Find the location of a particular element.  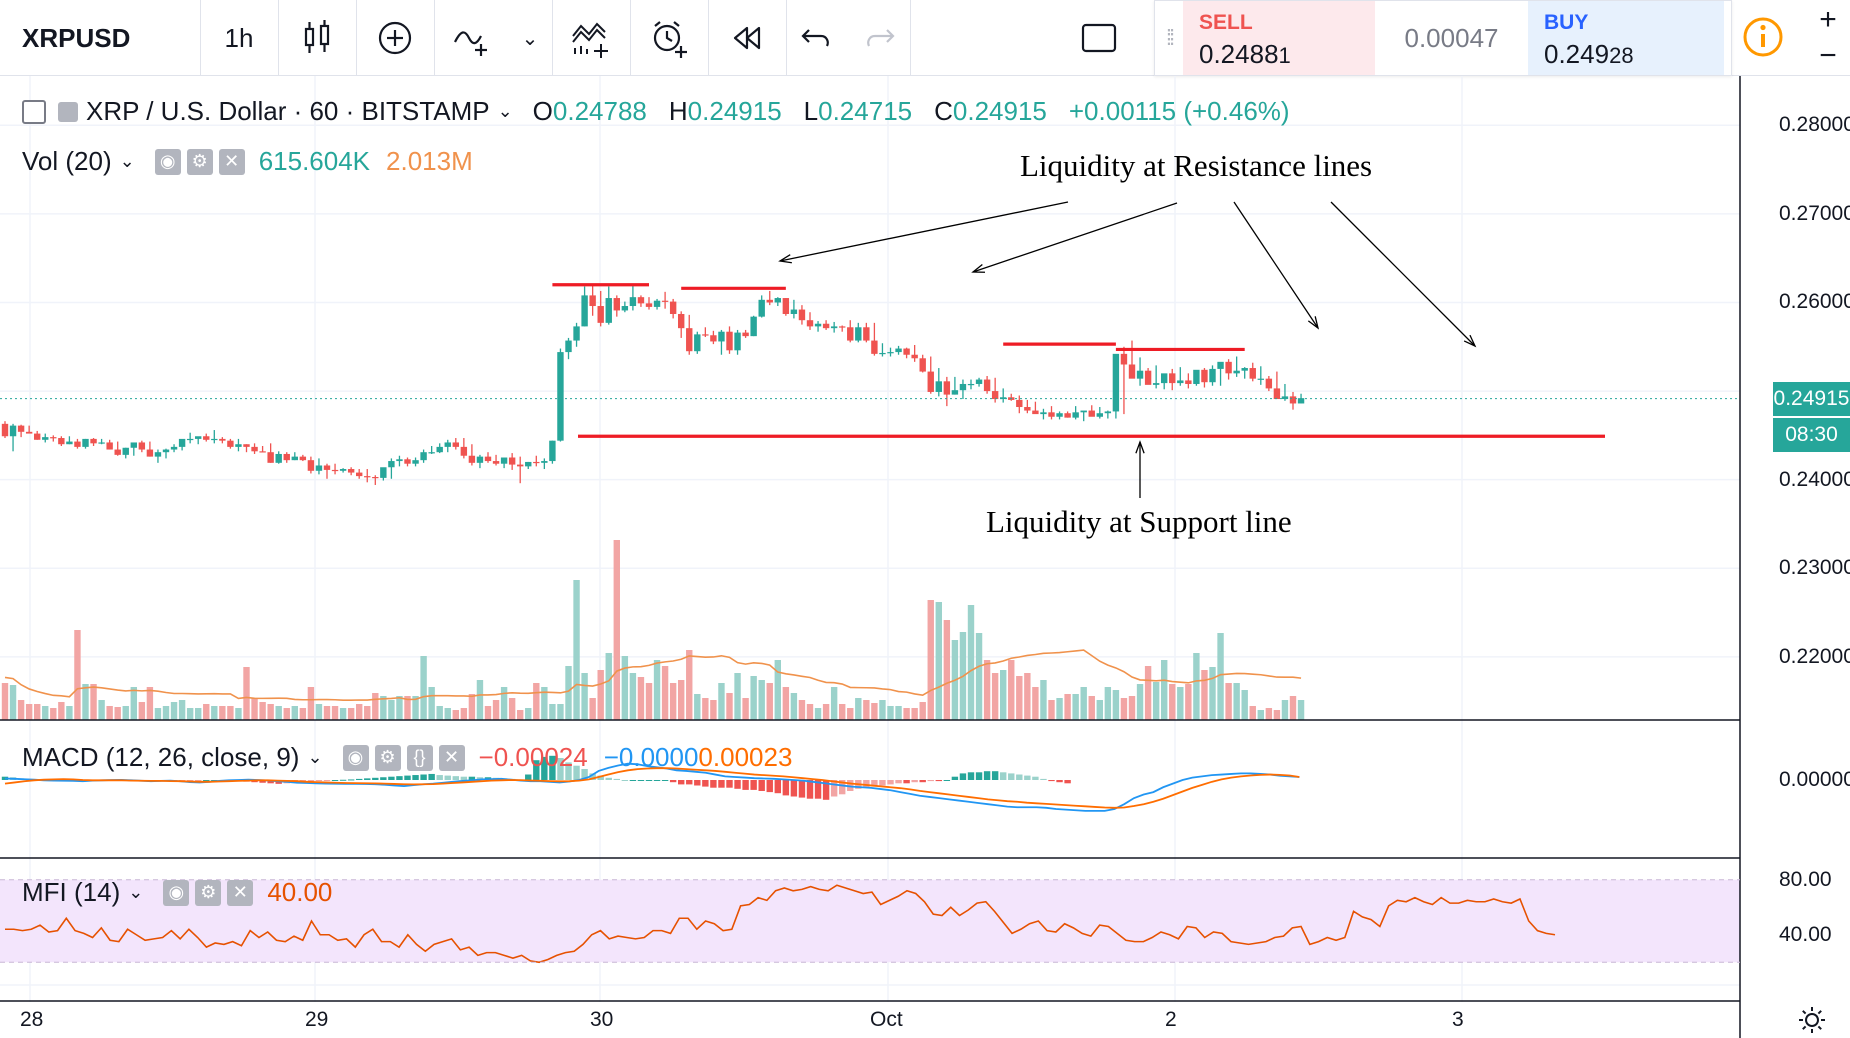

undo-button is located at coordinates (817, 38).